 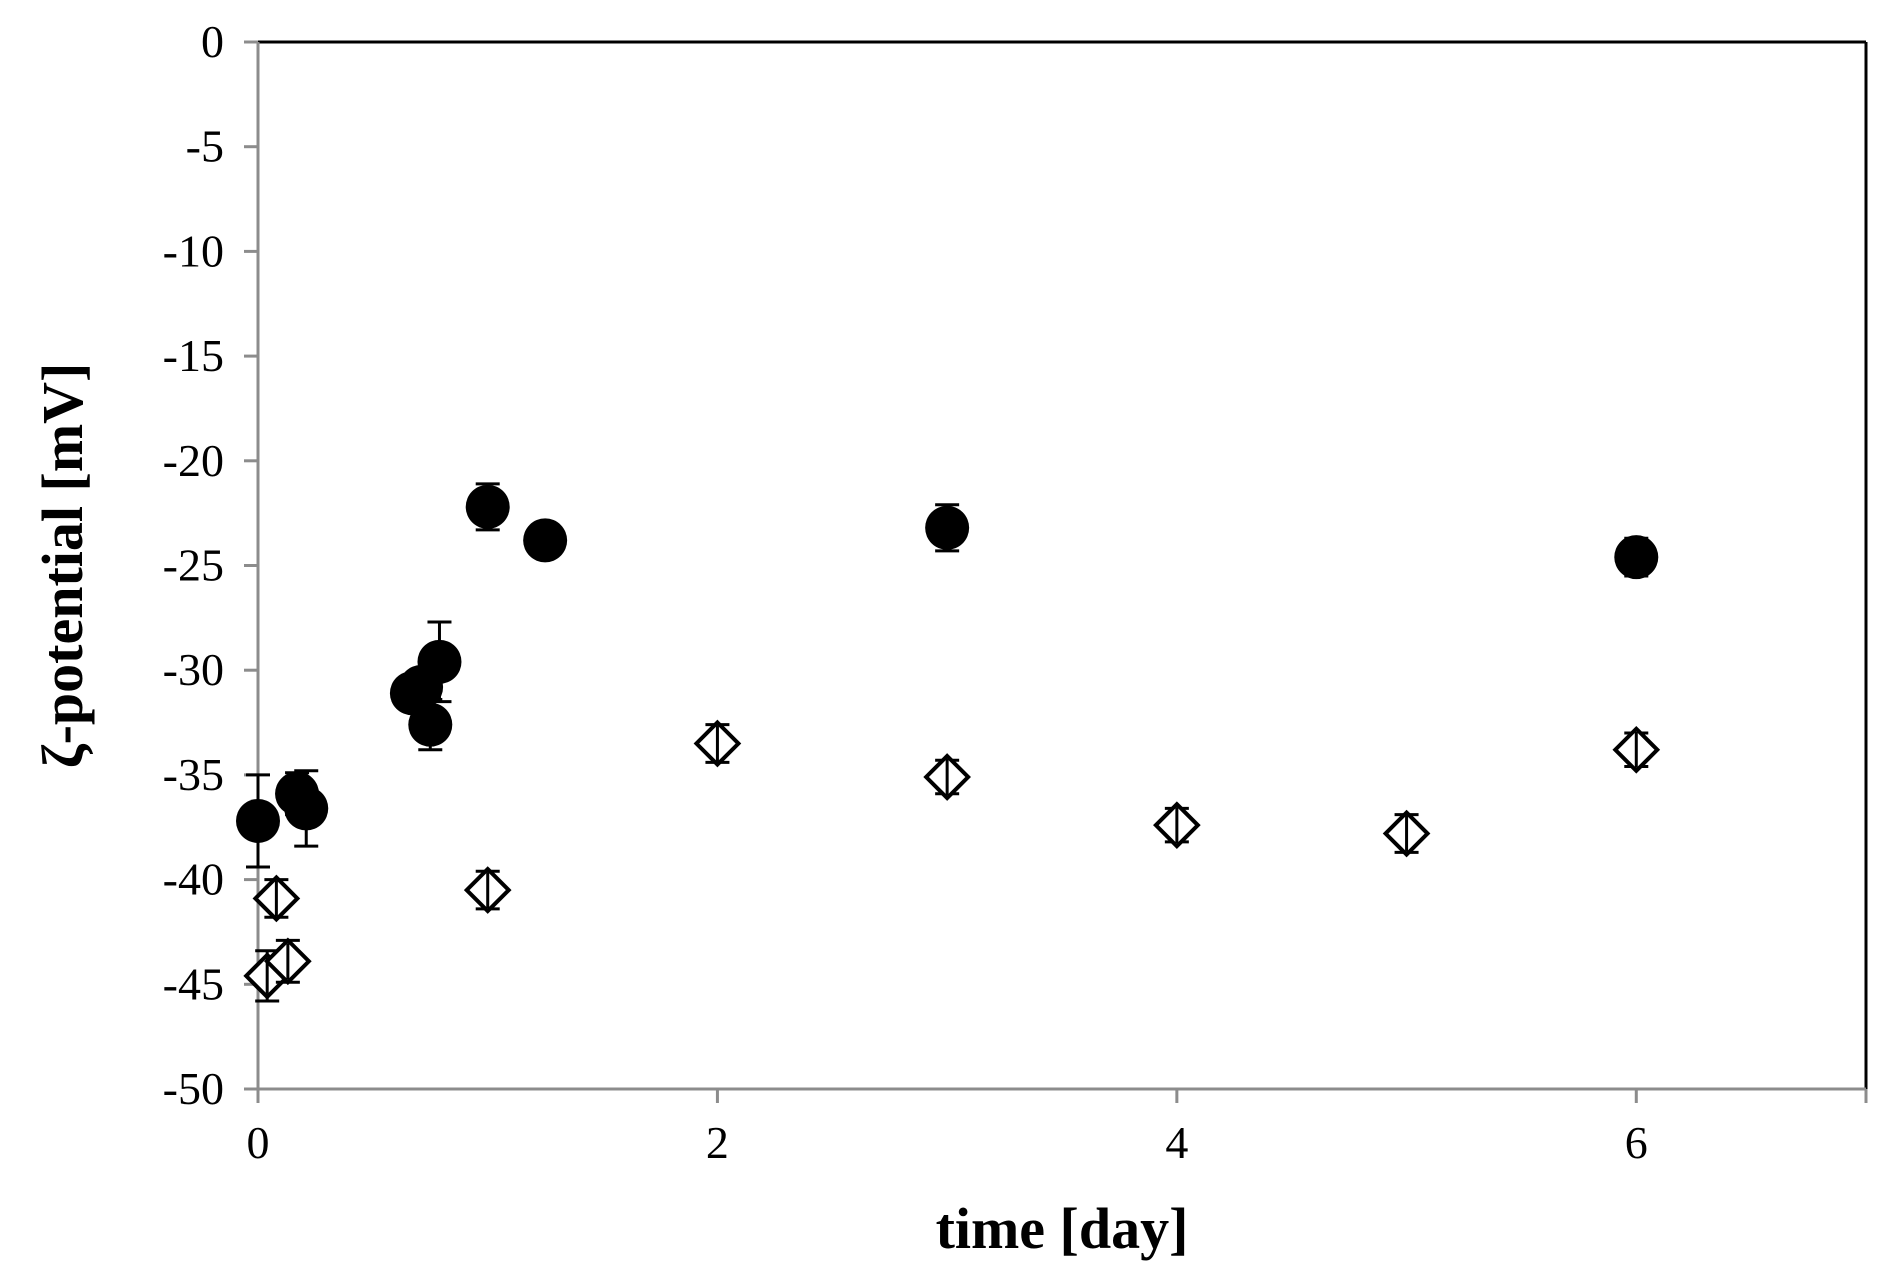 What do you see at coordinates (1062, 1228) in the screenshot?
I see `x-axis-label: time [day]` at bounding box center [1062, 1228].